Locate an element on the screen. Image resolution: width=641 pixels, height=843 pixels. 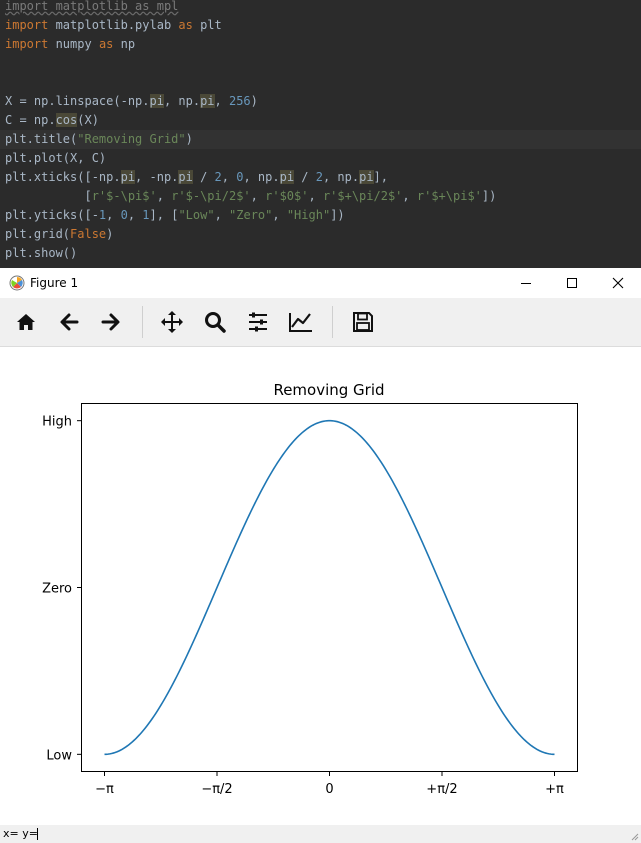
maximize-icon is located at coordinates (572, 283).